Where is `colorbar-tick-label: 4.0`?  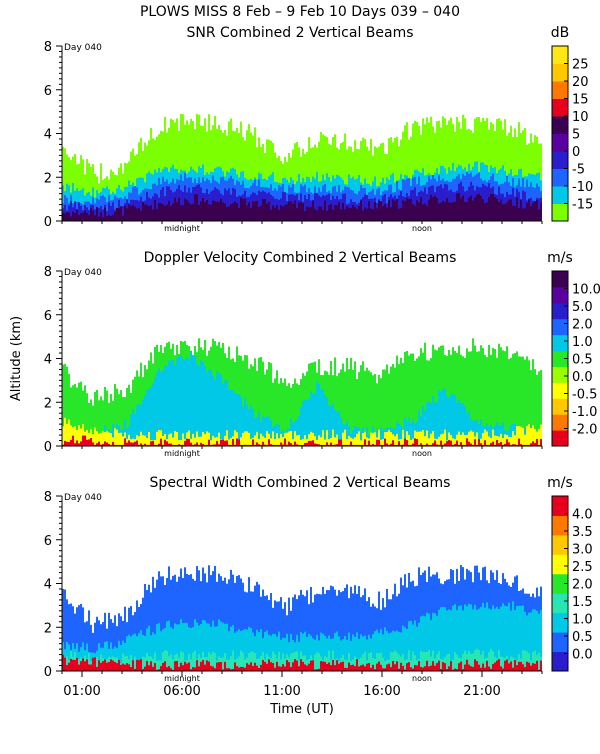 colorbar-tick-label: 4.0 is located at coordinates (582, 515).